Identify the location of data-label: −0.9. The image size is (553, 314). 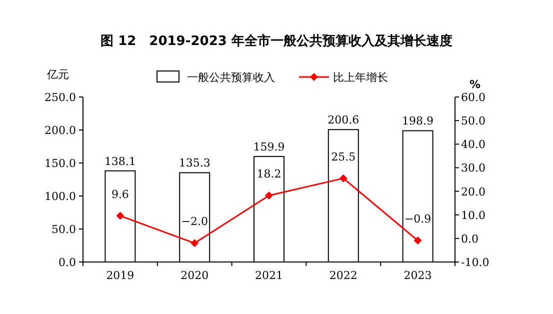
(418, 219).